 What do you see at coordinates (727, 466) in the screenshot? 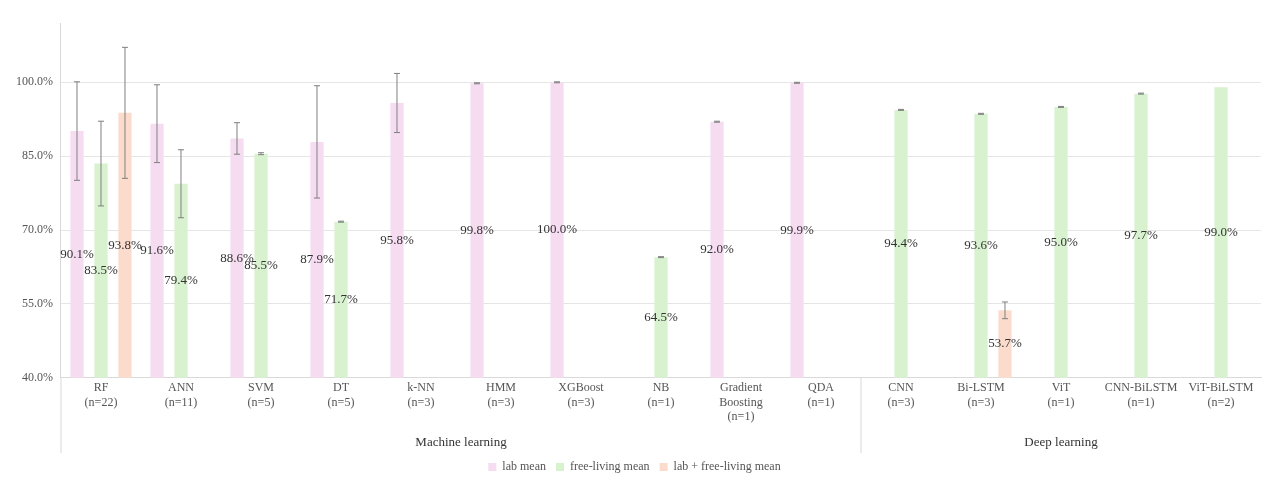
I see `legend-label: lab + free-living mean` at bounding box center [727, 466].